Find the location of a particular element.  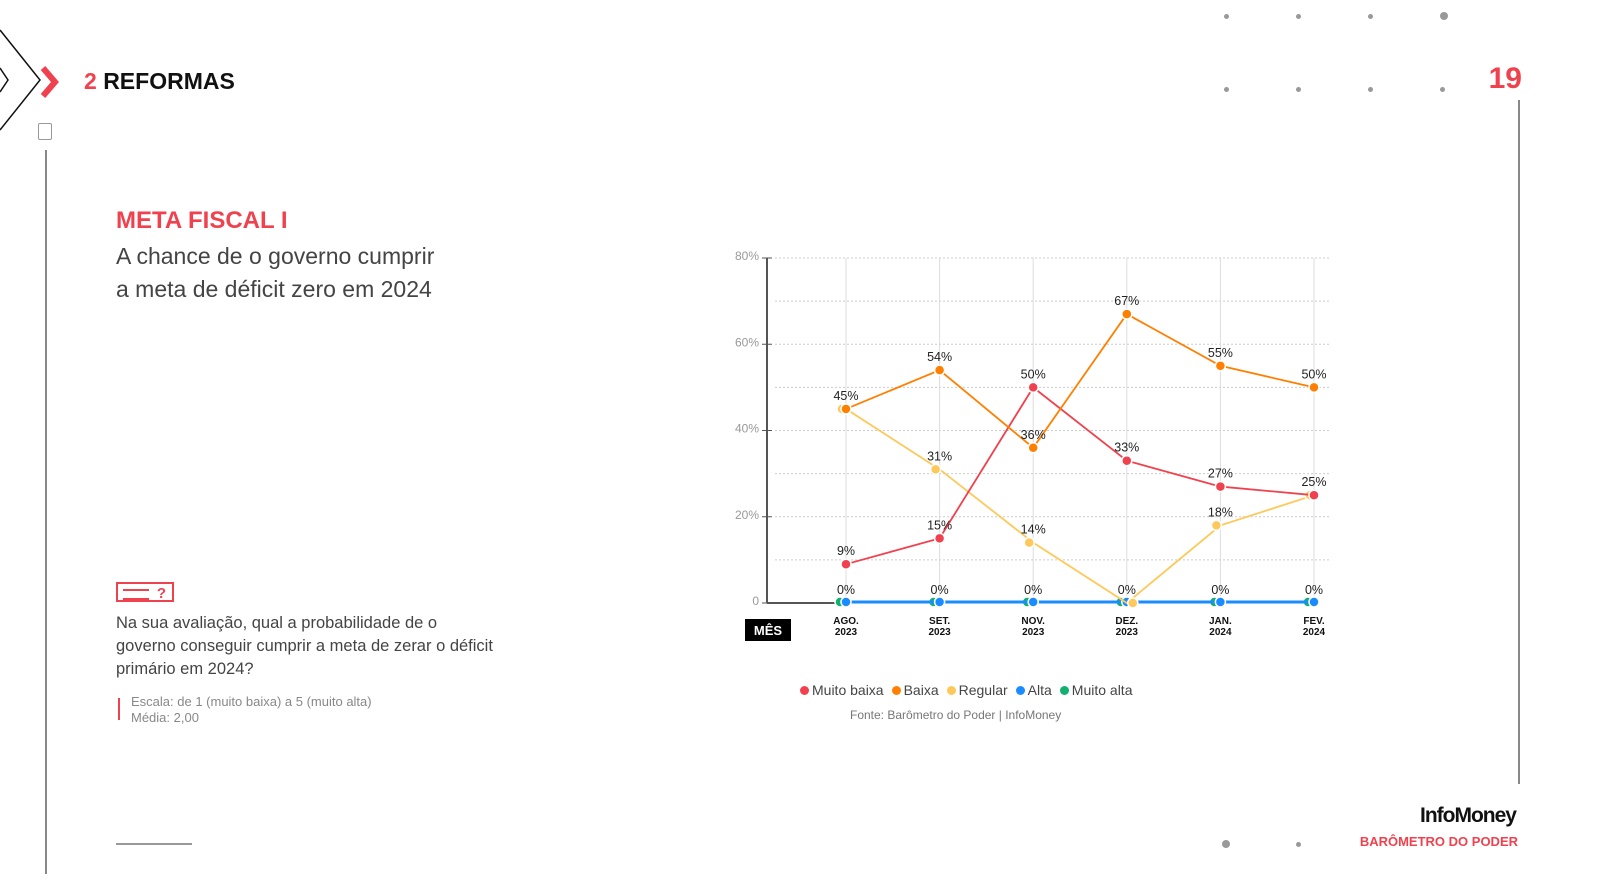

x-label-box is located at coordinates (768, 630).